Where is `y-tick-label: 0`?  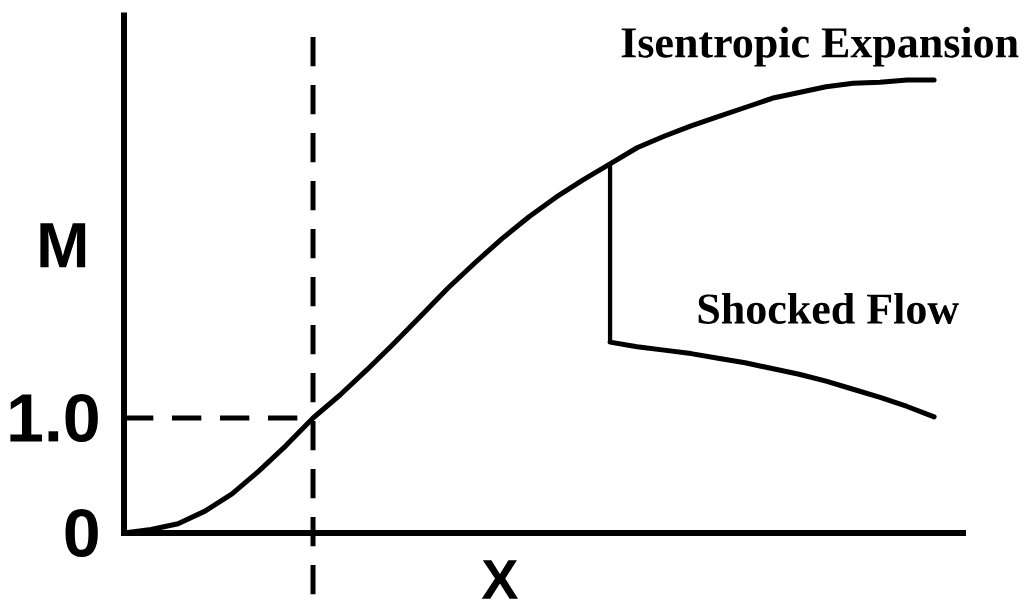
y-tick-label: 0 is located at coordinates (81, 533).